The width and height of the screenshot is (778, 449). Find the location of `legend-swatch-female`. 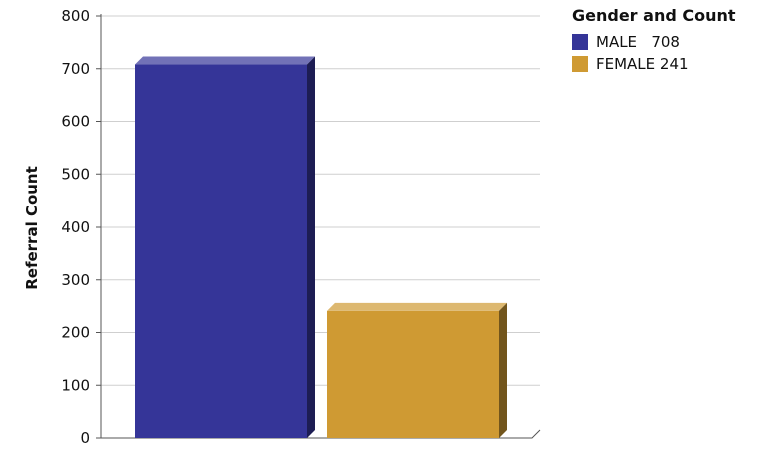

legend-swatch-female is located at coordinates (580, 64).